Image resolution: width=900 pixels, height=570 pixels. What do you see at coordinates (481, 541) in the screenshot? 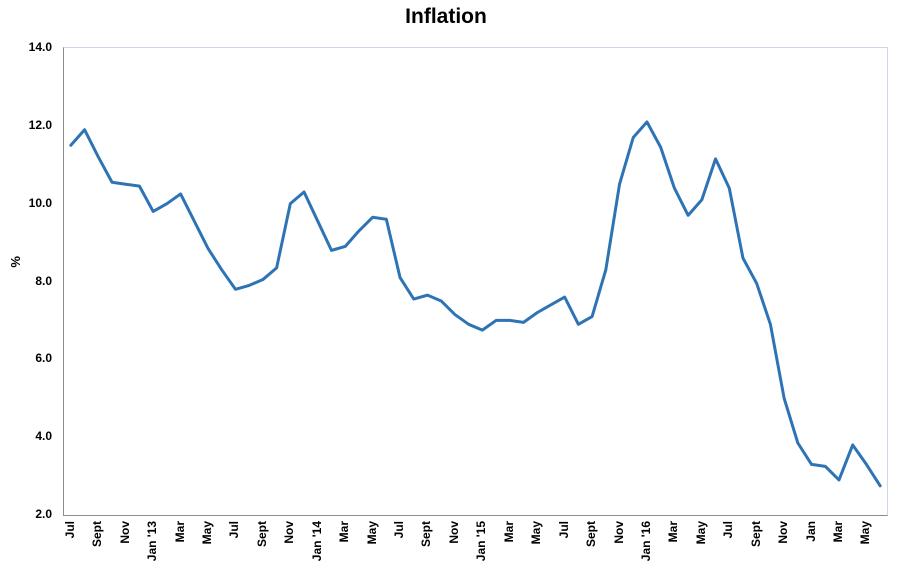
I see `x-tick-label: Jan '15` at bounding box center [481, 541].